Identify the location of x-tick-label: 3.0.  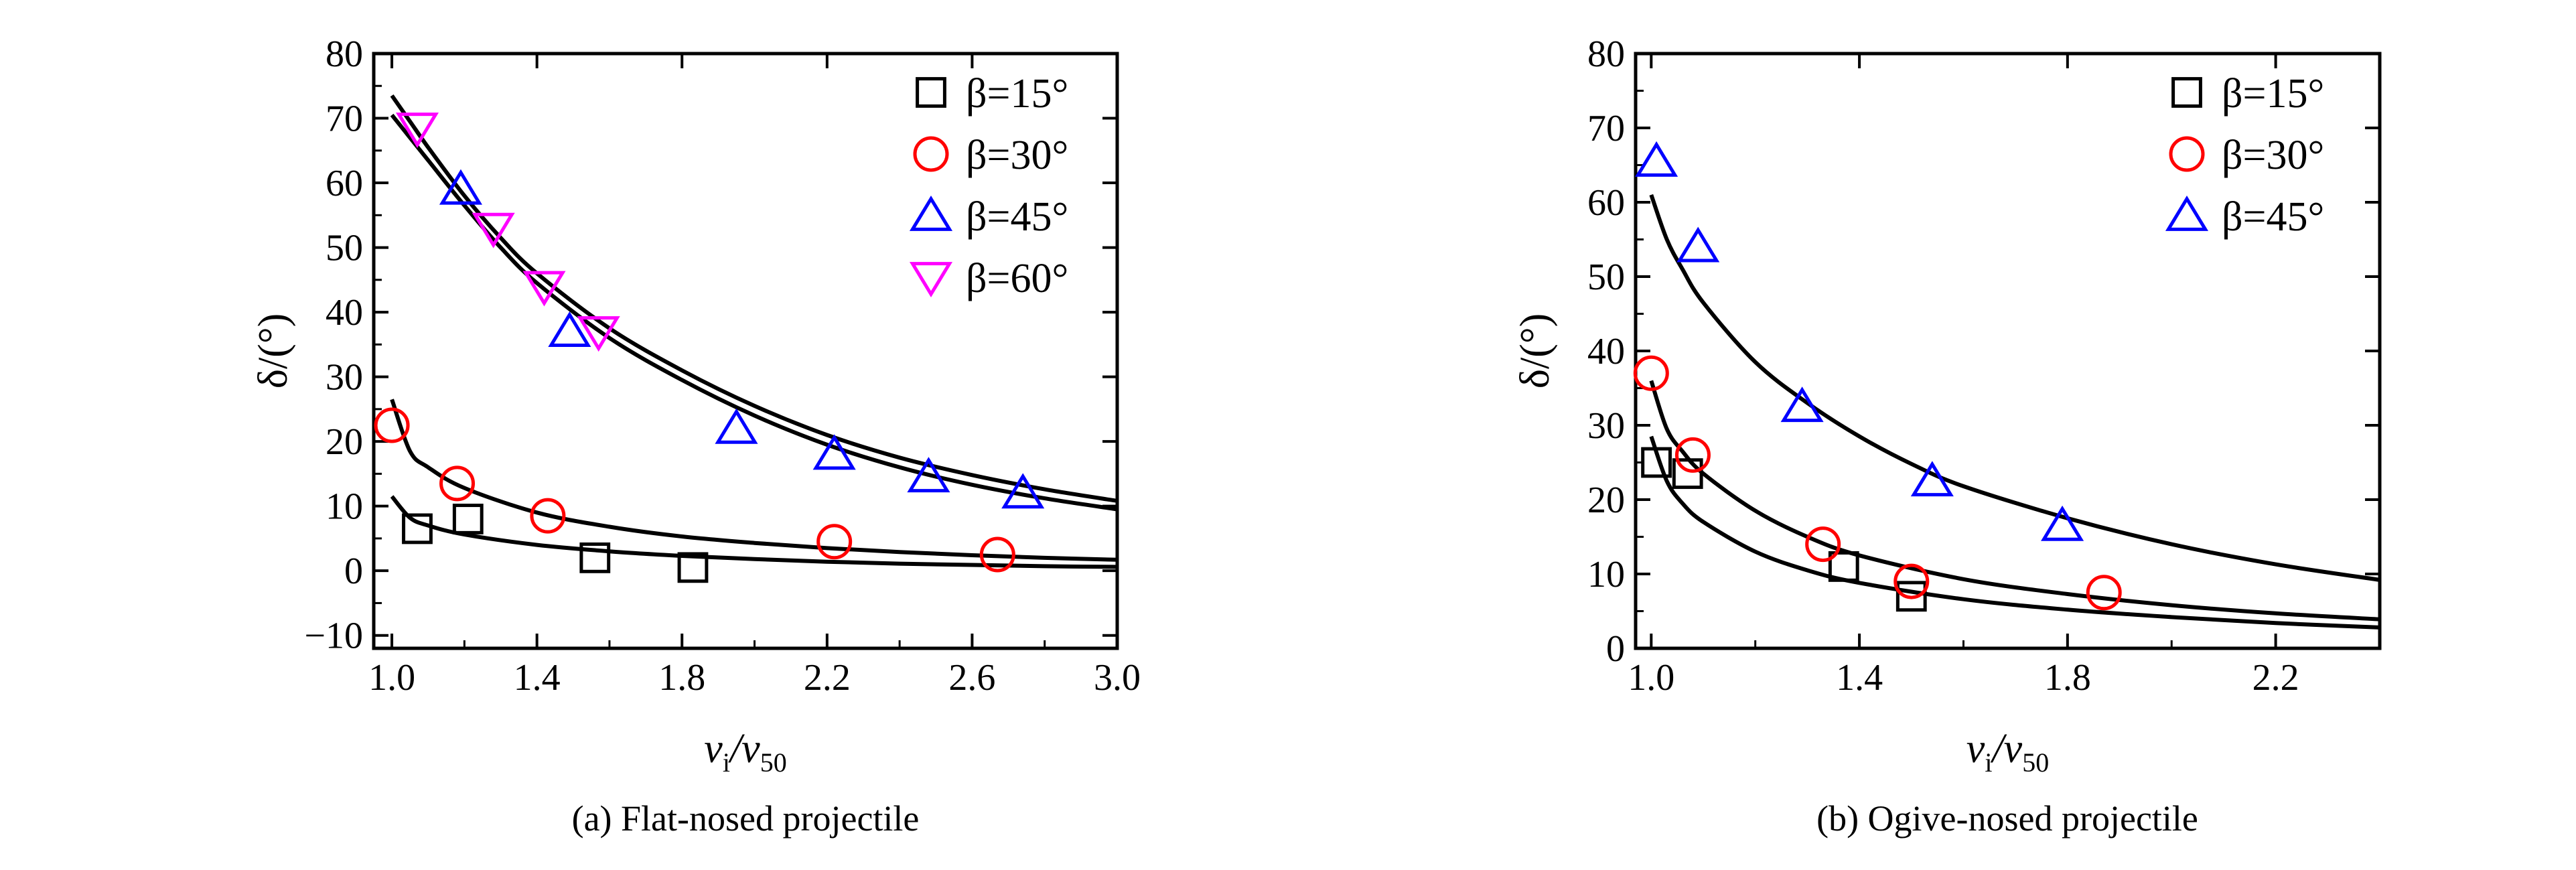
(1117, 678).